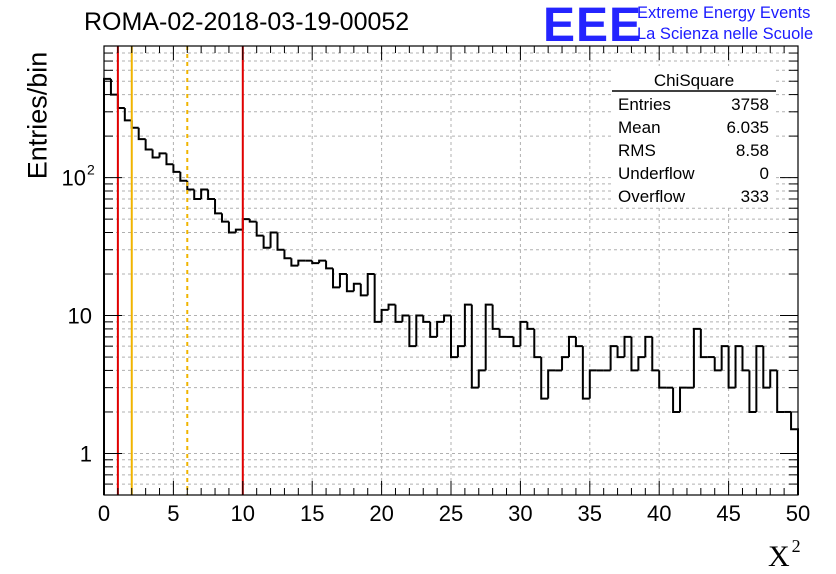 The width and height of the screenshot is (836, 574). What do you see at coordinates (694, 80) in the screenshot?
I see `stats-title: ChiSquare` at bounding box center [694, 80].